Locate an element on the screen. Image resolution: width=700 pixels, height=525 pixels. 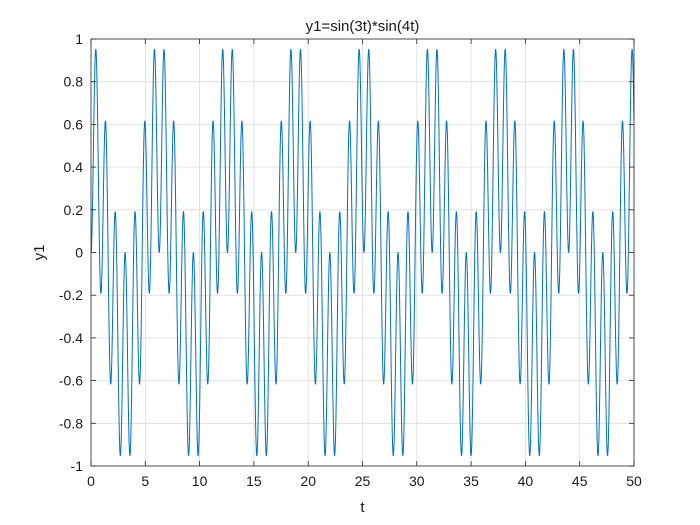
y-tick-label: 0.2 is located at coordinates (74, 210).